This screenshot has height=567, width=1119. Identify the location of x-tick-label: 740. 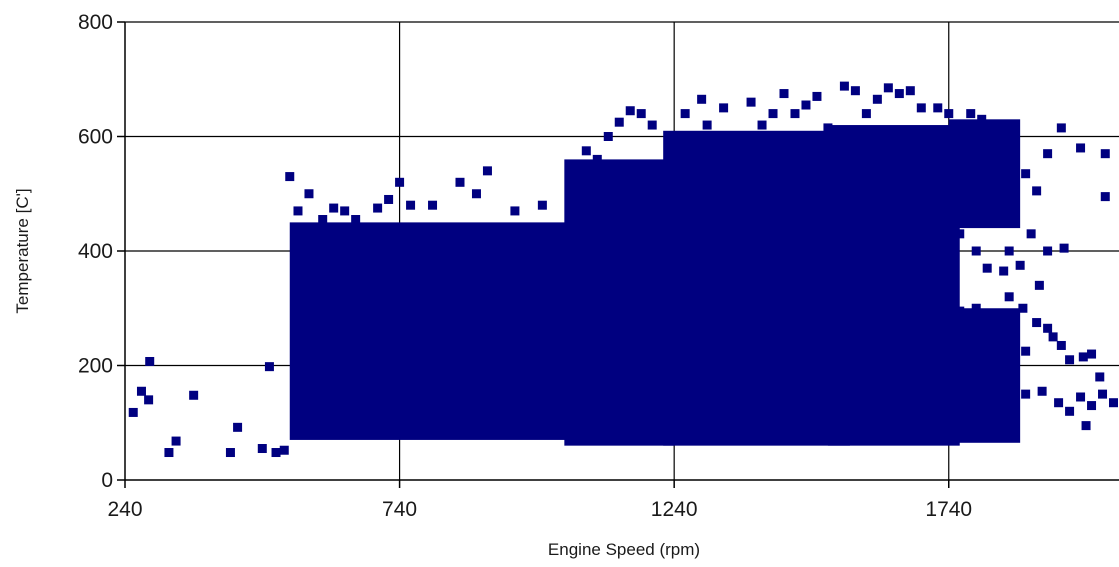
(399, 509).